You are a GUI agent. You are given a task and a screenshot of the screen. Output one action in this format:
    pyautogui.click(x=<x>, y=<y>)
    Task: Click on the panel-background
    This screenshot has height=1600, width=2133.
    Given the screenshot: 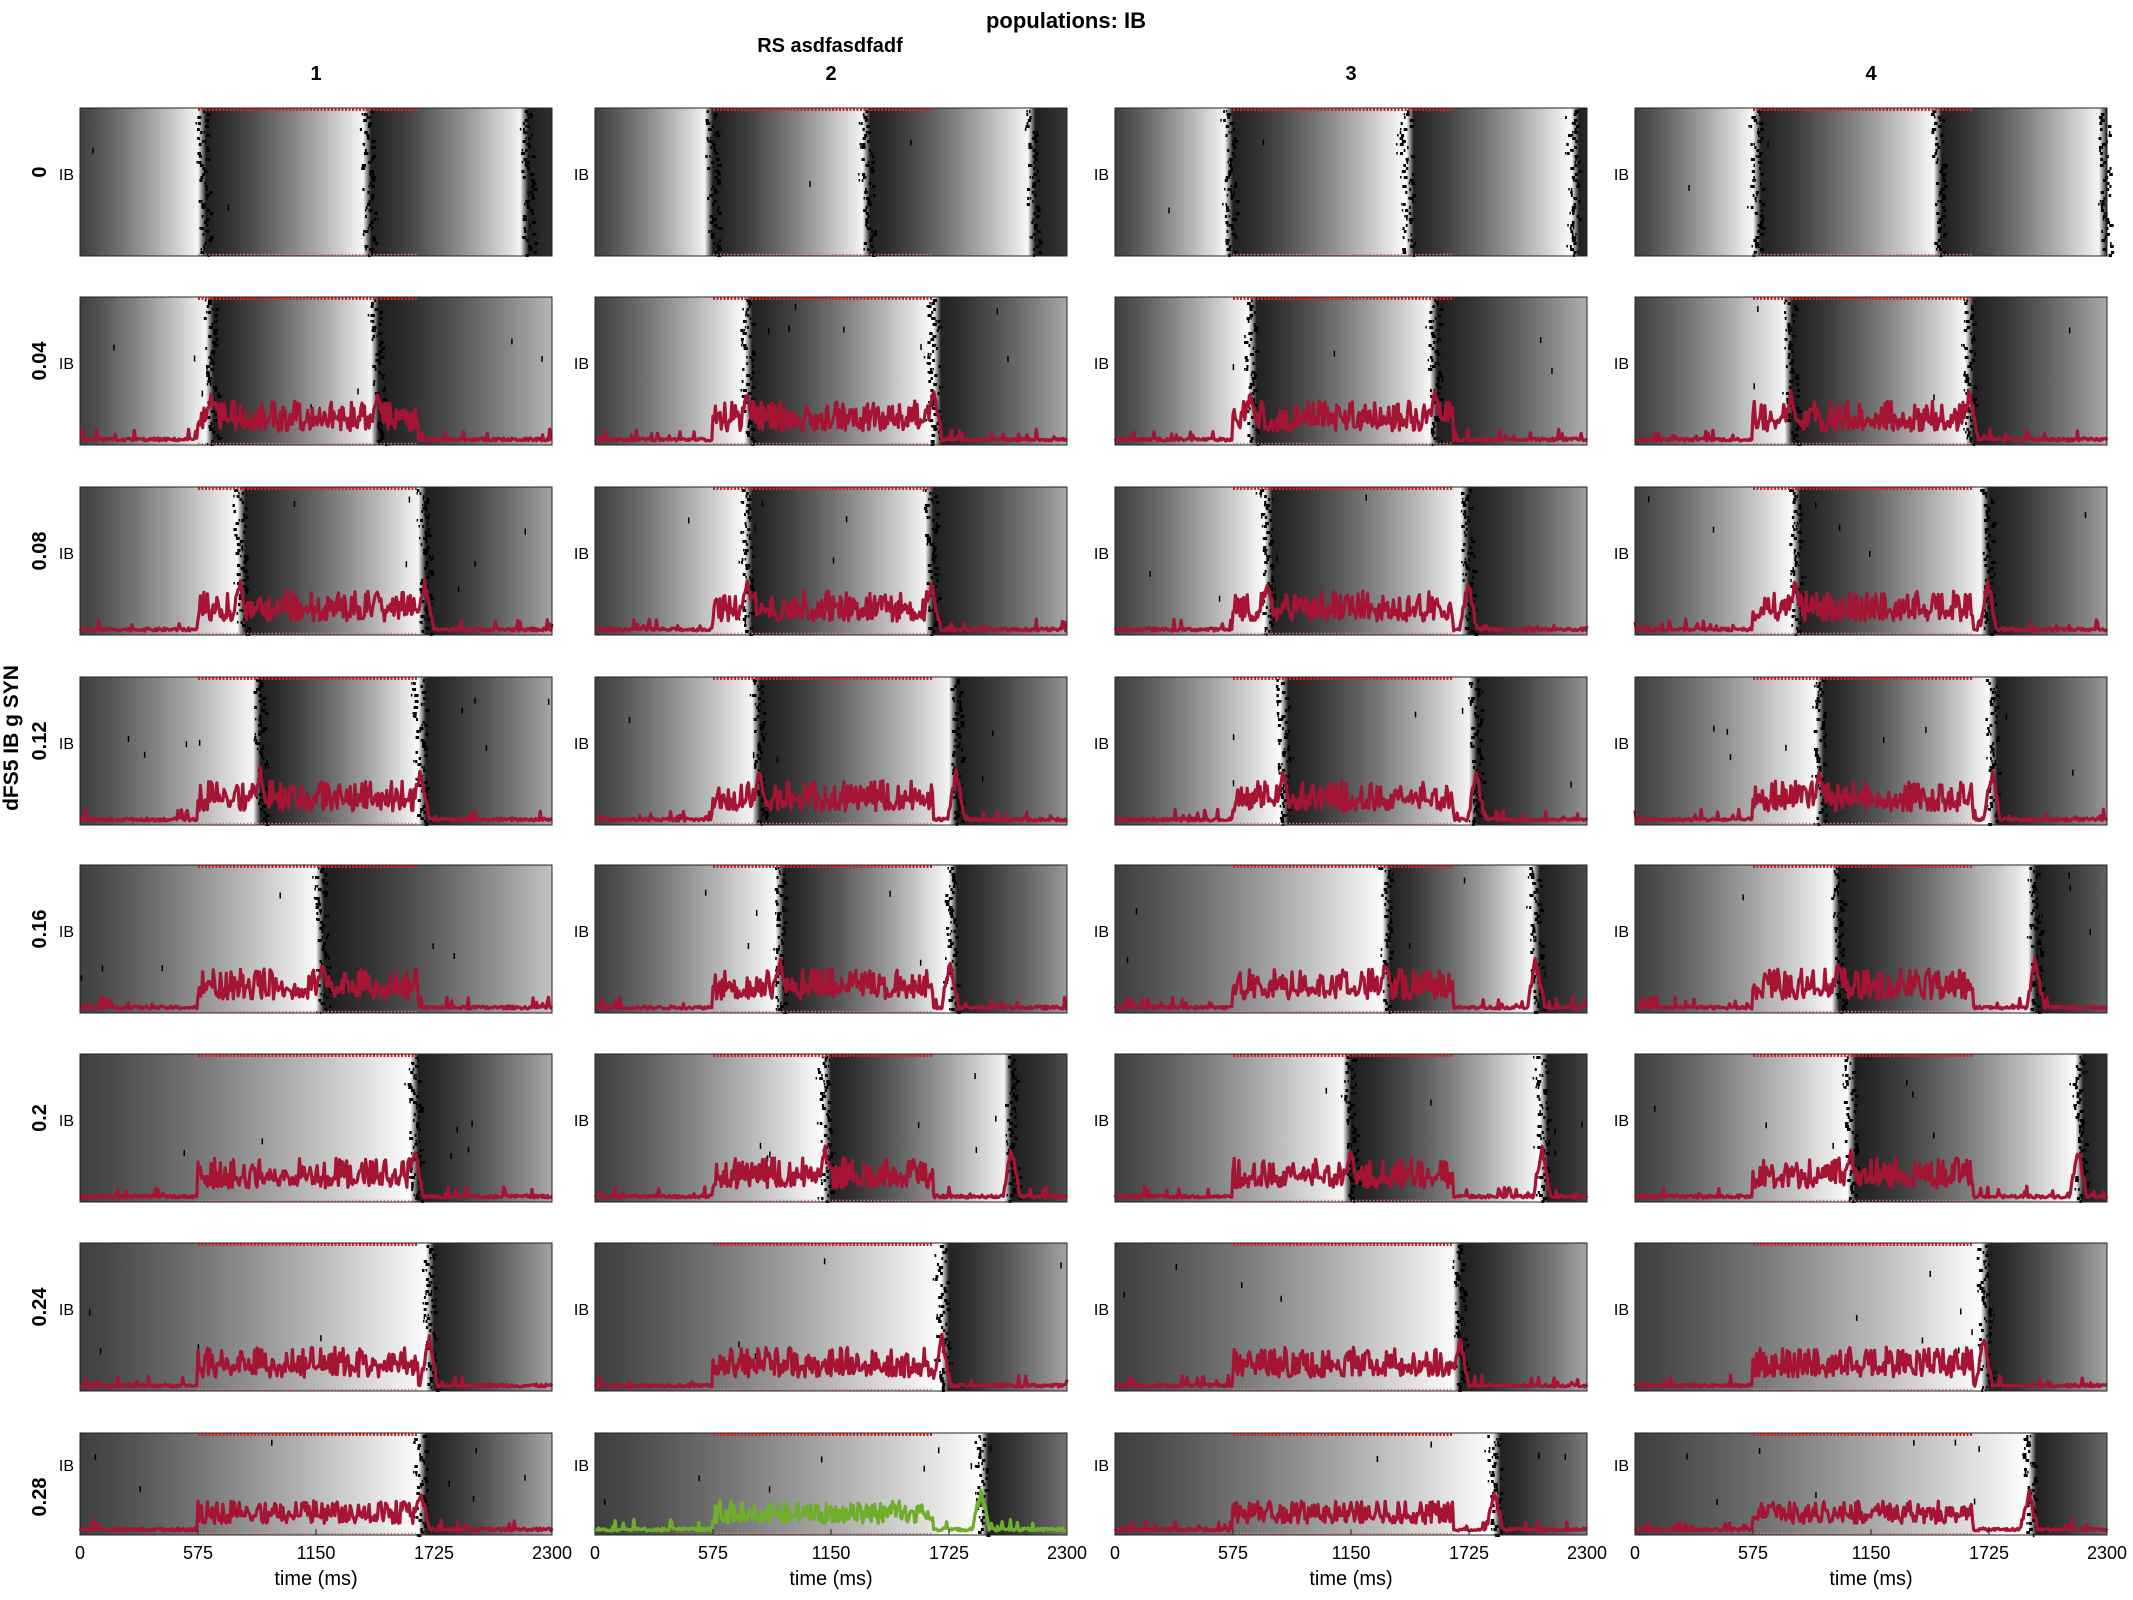 What is the action you would take?
    pyautogui.click(x=831, y=182)
    